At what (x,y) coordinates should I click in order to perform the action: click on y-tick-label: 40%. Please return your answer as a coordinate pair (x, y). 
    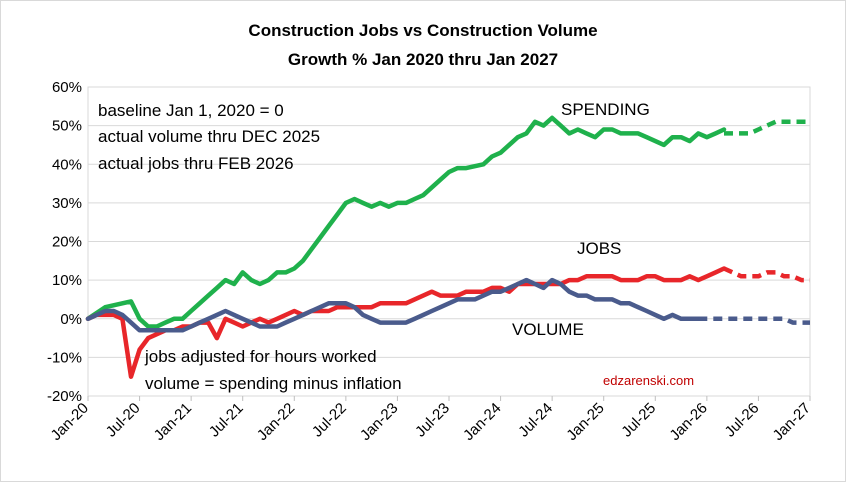
    Looking at the image, I should click on (67, 164).